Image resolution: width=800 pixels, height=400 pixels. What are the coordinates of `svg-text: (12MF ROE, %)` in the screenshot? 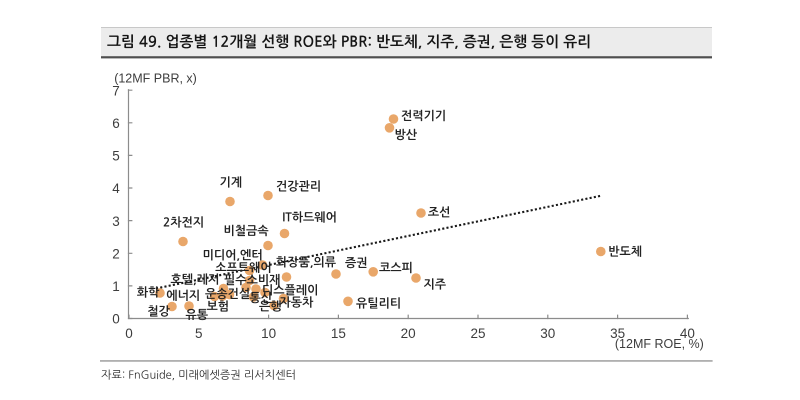 It's located at (659, 344).